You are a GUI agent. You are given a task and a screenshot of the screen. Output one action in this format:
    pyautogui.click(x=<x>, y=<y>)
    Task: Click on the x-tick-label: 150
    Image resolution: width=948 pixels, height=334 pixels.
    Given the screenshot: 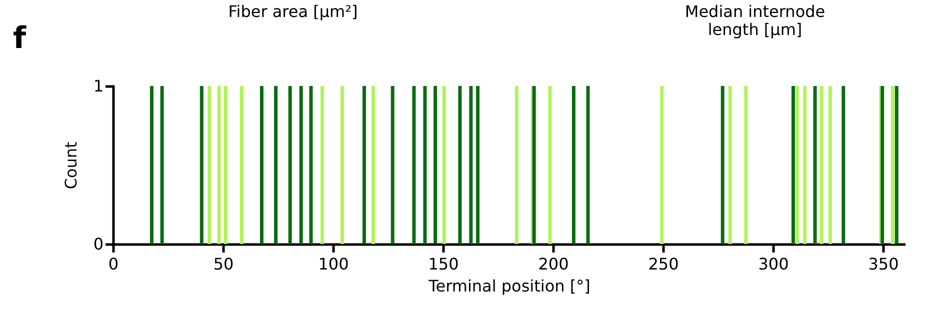 What is the action you would take?
    pyautogui.click(x=443, y=264)
    